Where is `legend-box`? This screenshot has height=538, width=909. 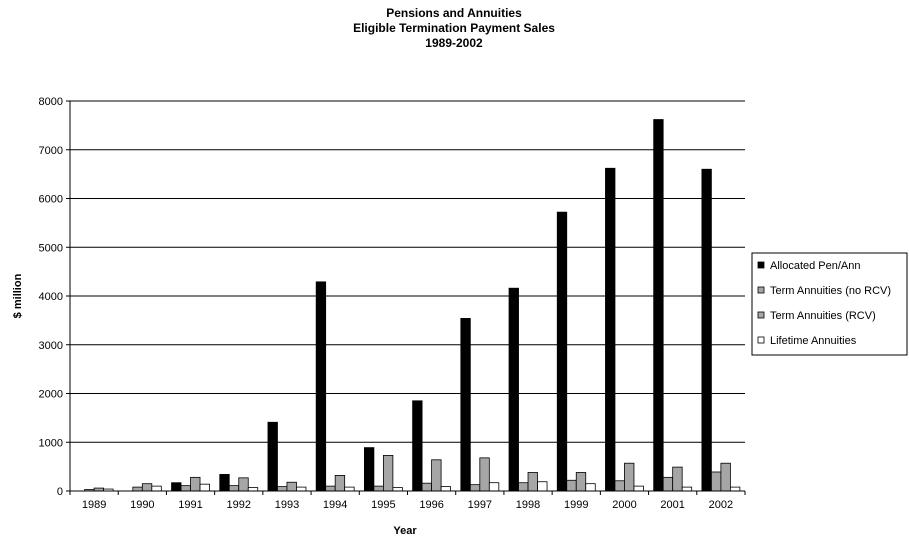
legend-box is located at coordinates (829, 304).